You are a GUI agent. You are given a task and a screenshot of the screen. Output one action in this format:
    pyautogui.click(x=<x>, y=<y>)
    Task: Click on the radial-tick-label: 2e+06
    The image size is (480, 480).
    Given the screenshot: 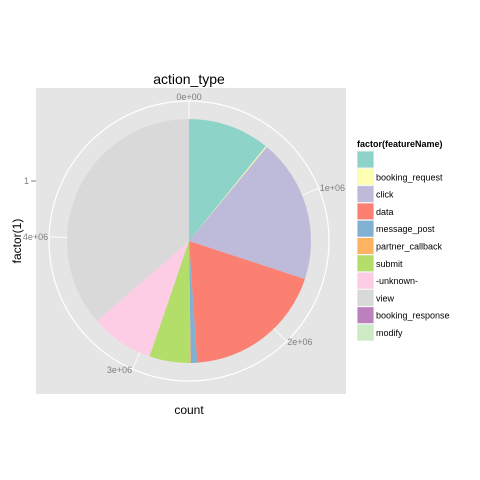 What is the action you would take?
    pyautogui.click(x=299, y=342)
    